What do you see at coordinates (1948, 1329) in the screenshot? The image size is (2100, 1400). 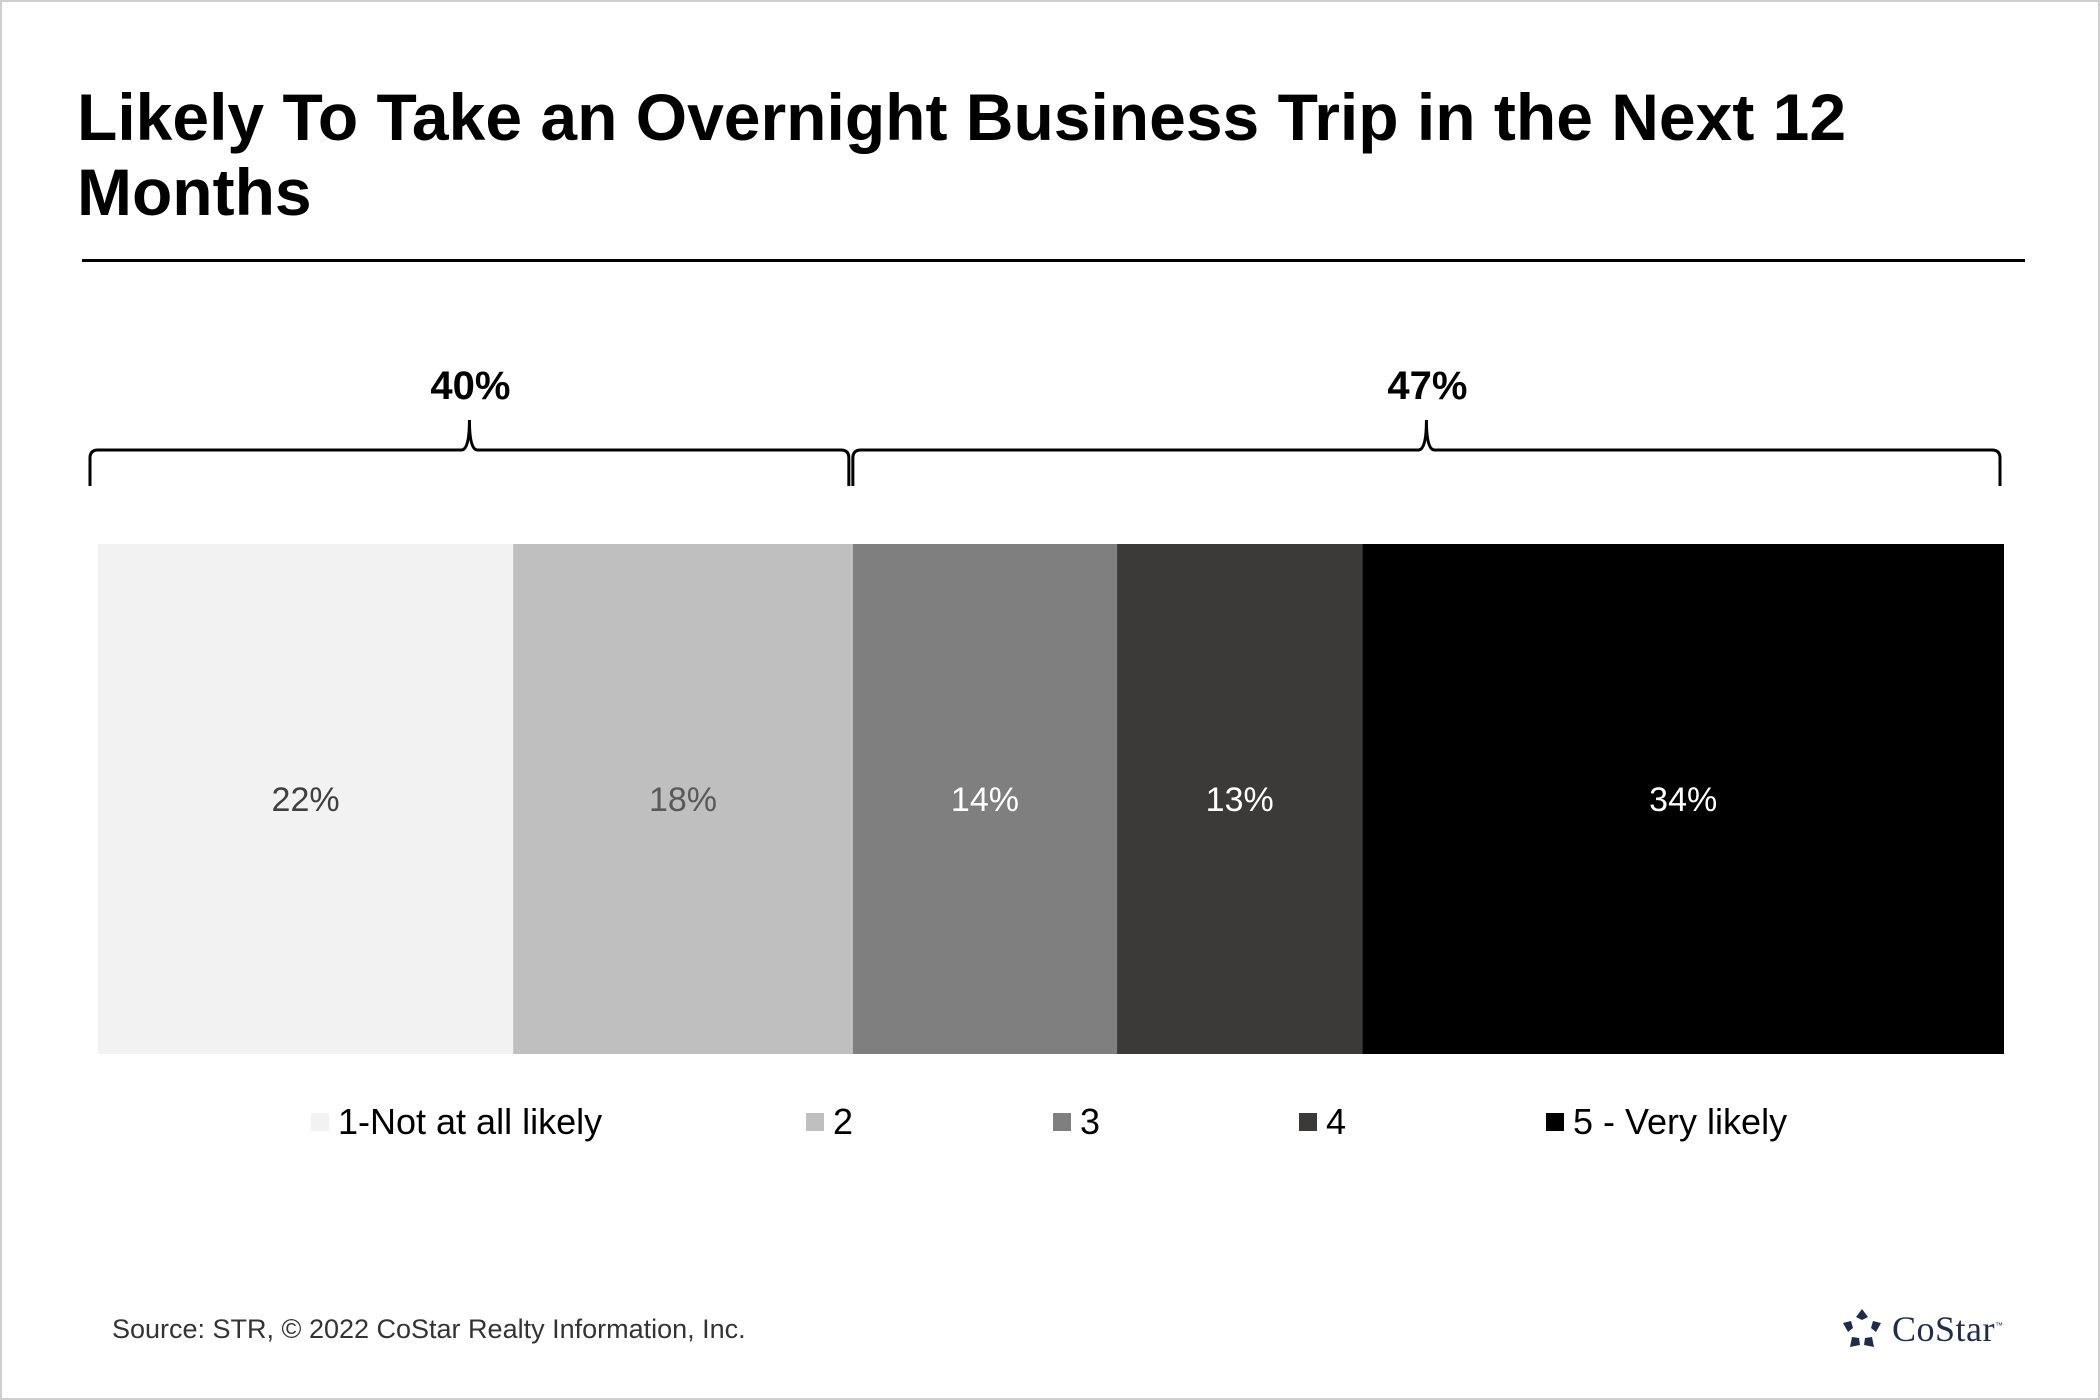 I see `logo-wordmark: CoStar™` at bounding box center [1948, 1329].